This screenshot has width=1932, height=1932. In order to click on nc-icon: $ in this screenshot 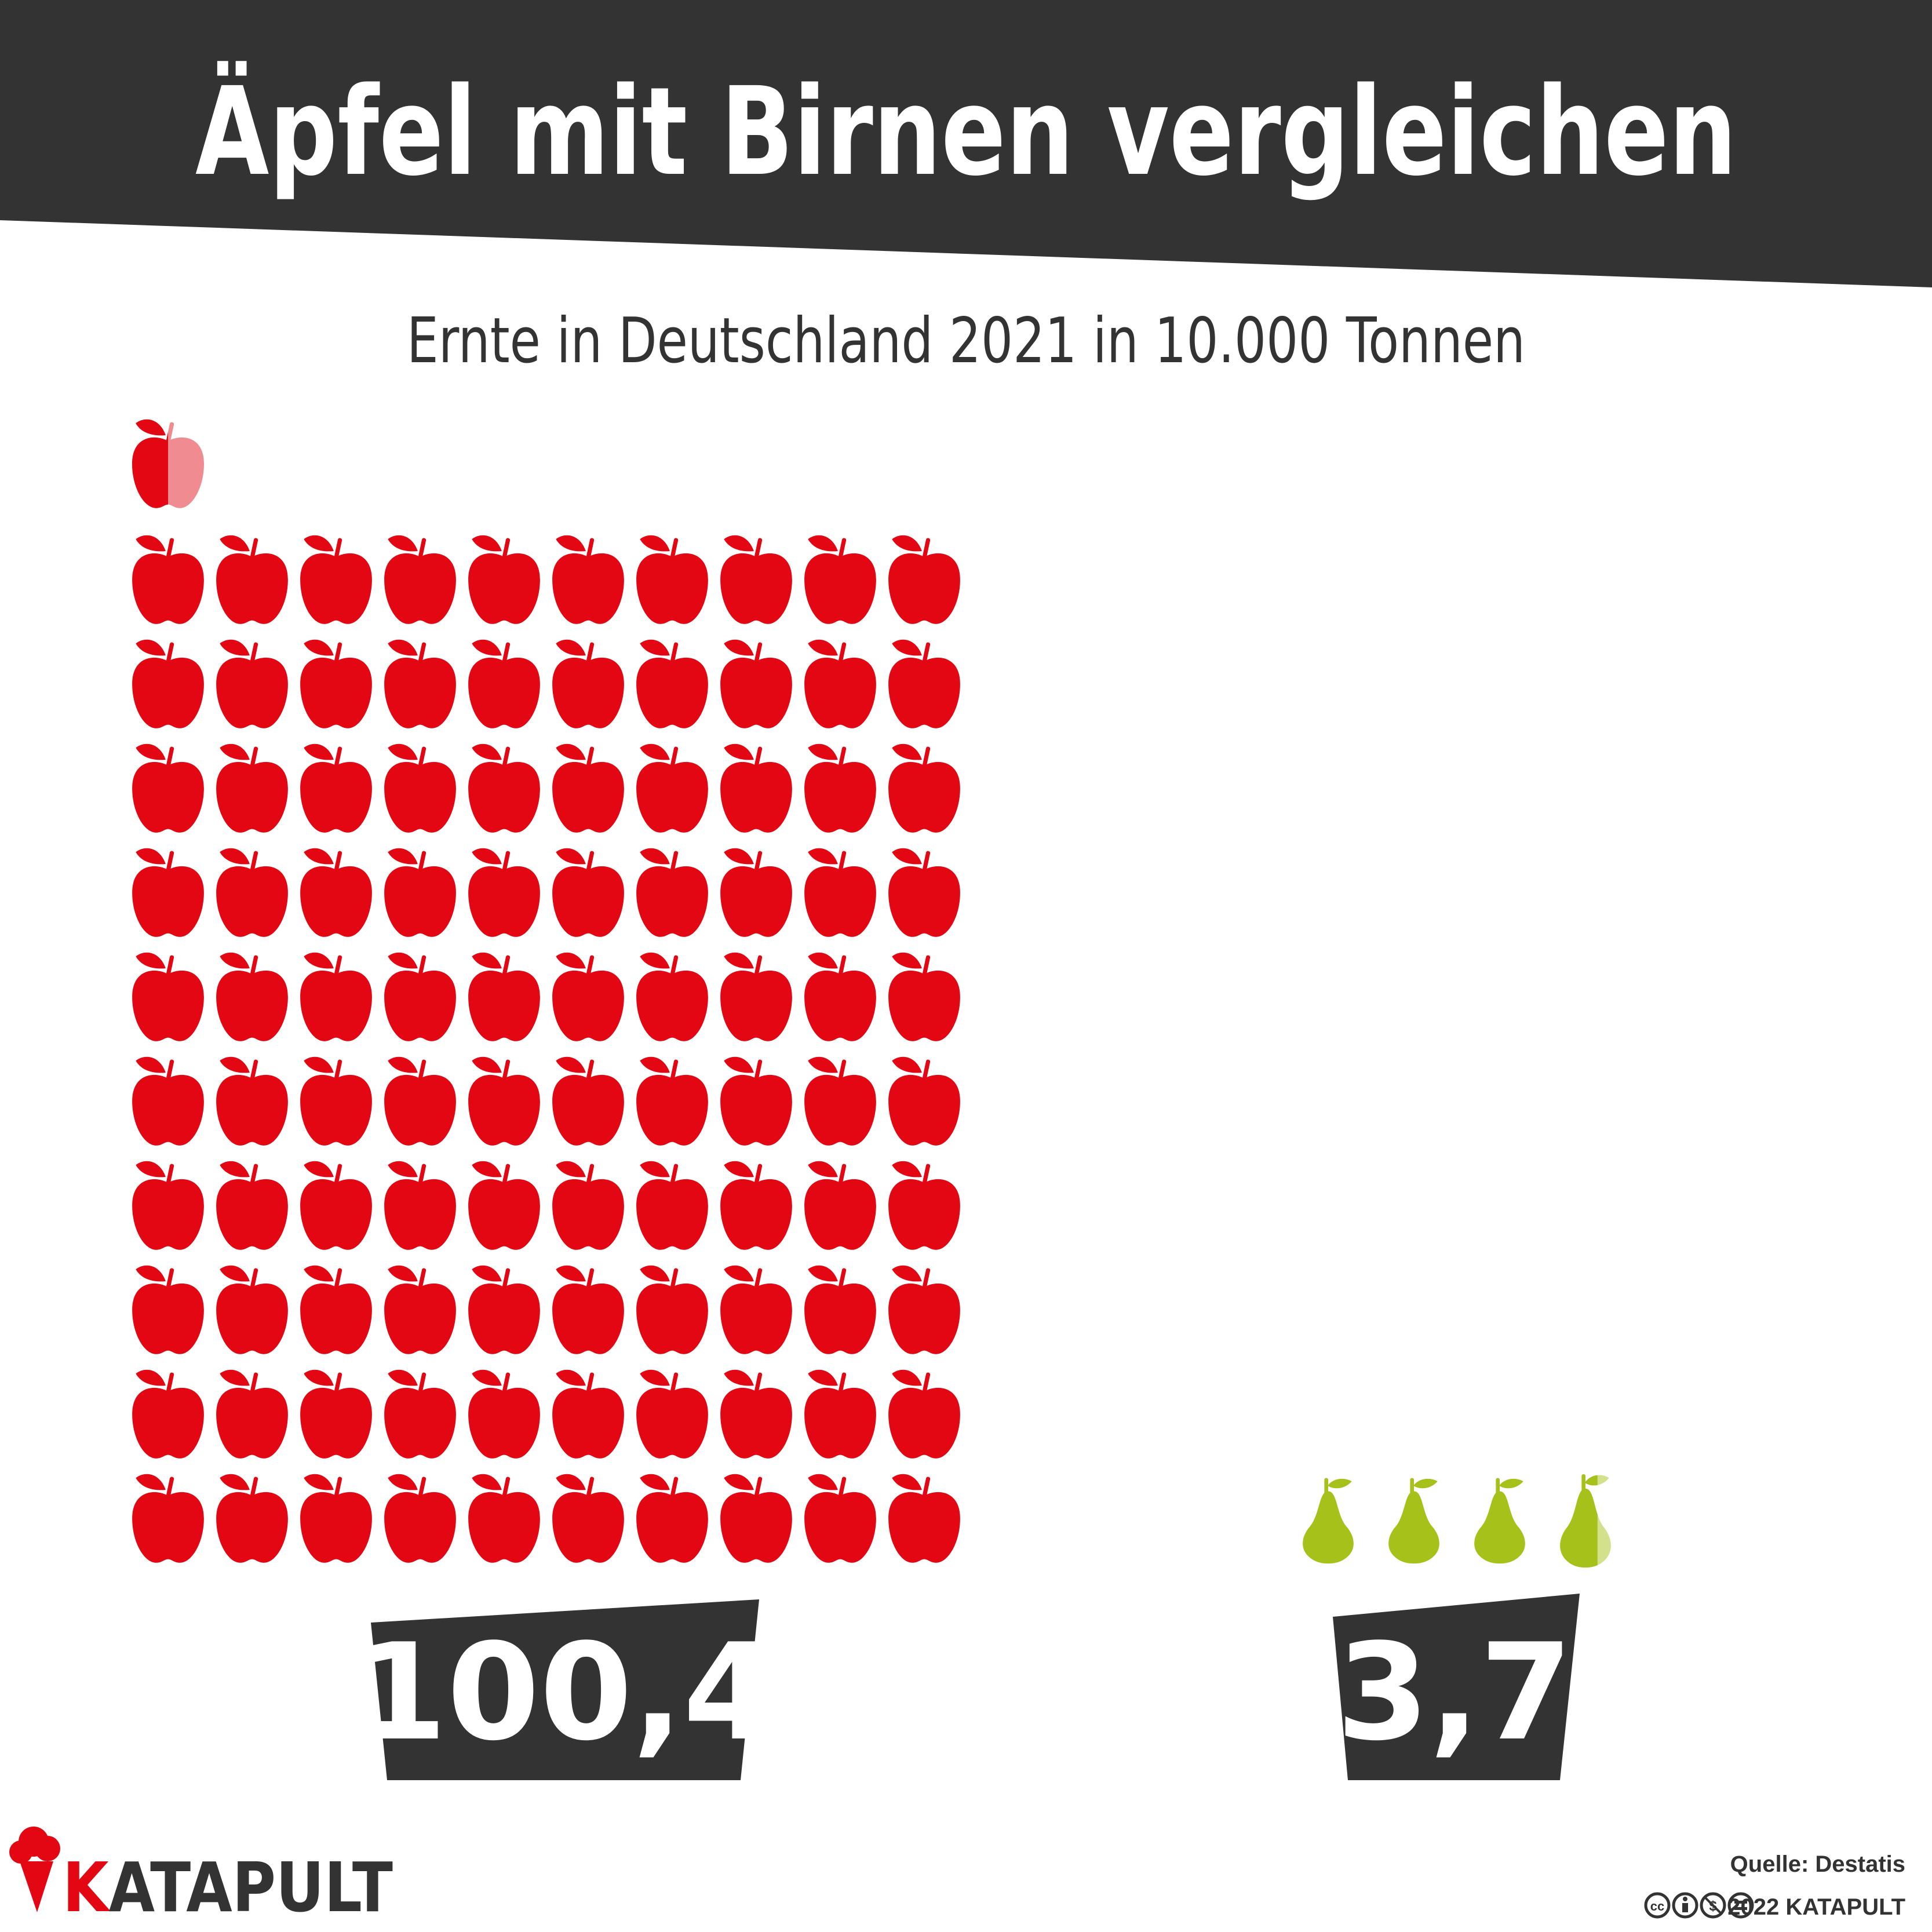, I will do `click(1713, 1905)`.